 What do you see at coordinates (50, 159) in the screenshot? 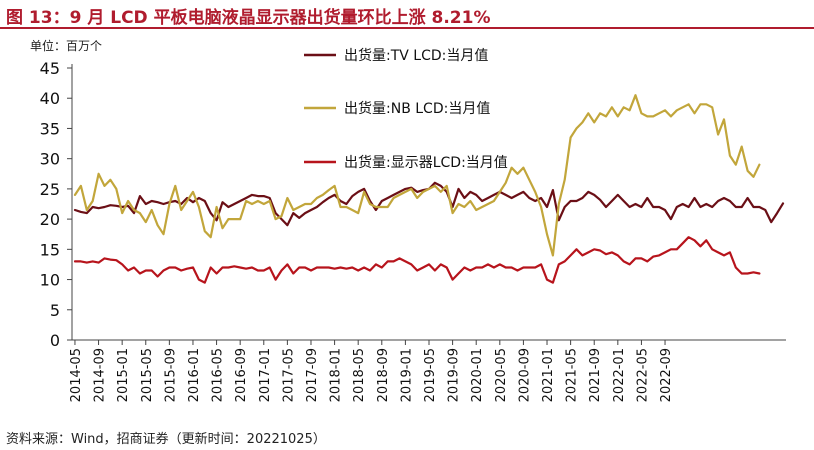
I see `y-tick-label: 30` at bounding box center [50, 159].